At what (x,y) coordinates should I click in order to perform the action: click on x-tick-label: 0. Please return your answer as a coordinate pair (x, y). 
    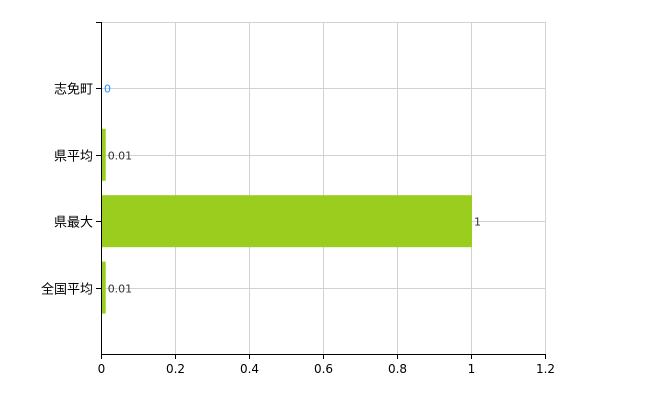
    Looking at the image, I should click on (102, 369).